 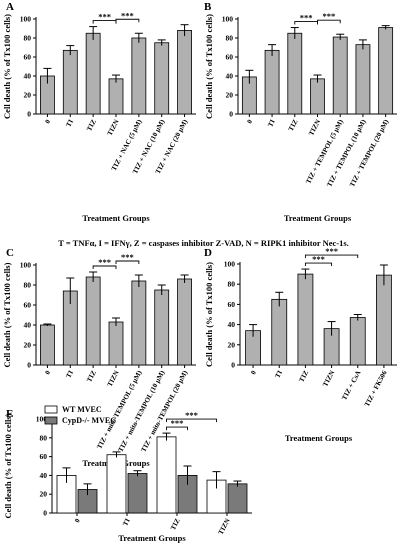 I want to click on legend: WT MVEC CypD-/- MVEC, so click(x=80, y=415).